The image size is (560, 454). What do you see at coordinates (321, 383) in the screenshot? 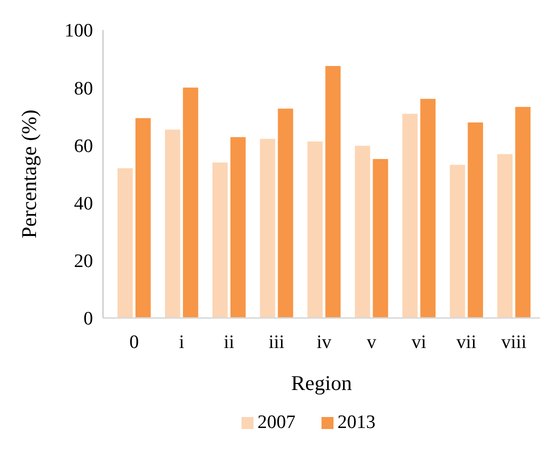
I see `x-axis-title: Region` at bounding box center [321, 383].